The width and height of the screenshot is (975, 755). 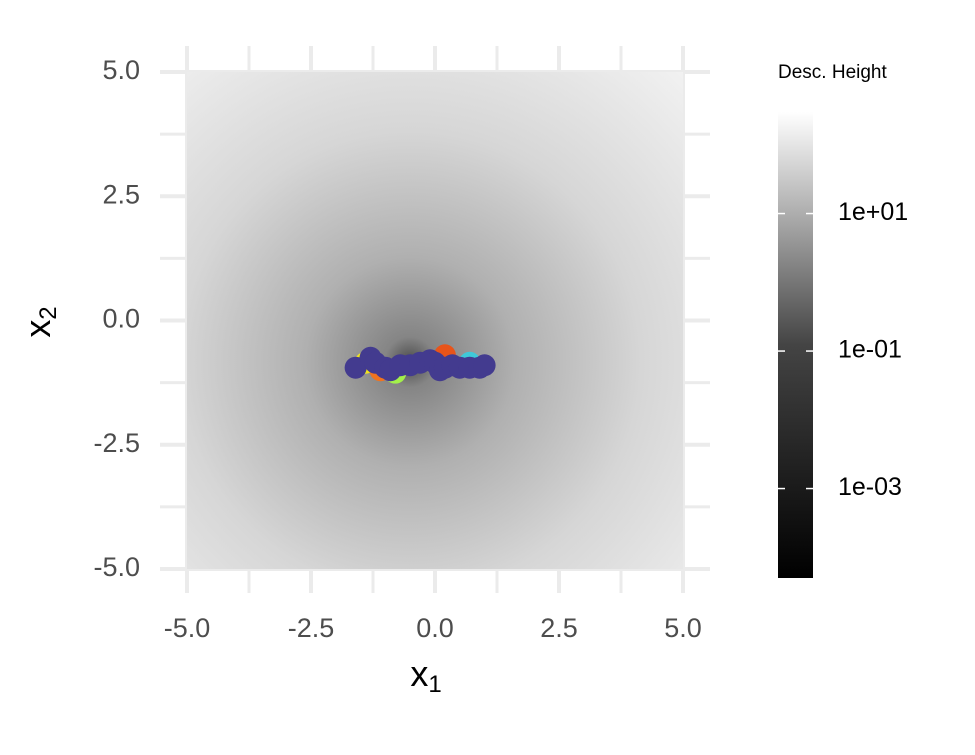 I want to click on colorbar, so click(x=795, y=345).